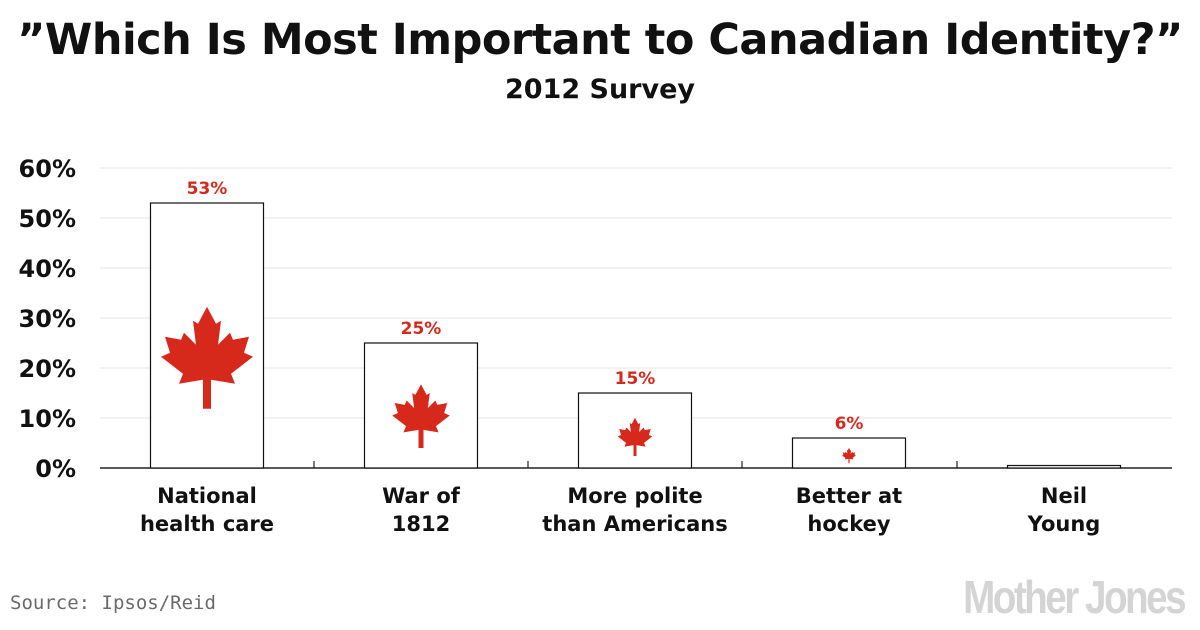  I want to click on x-category-label: Neil, so click(1064, 496).